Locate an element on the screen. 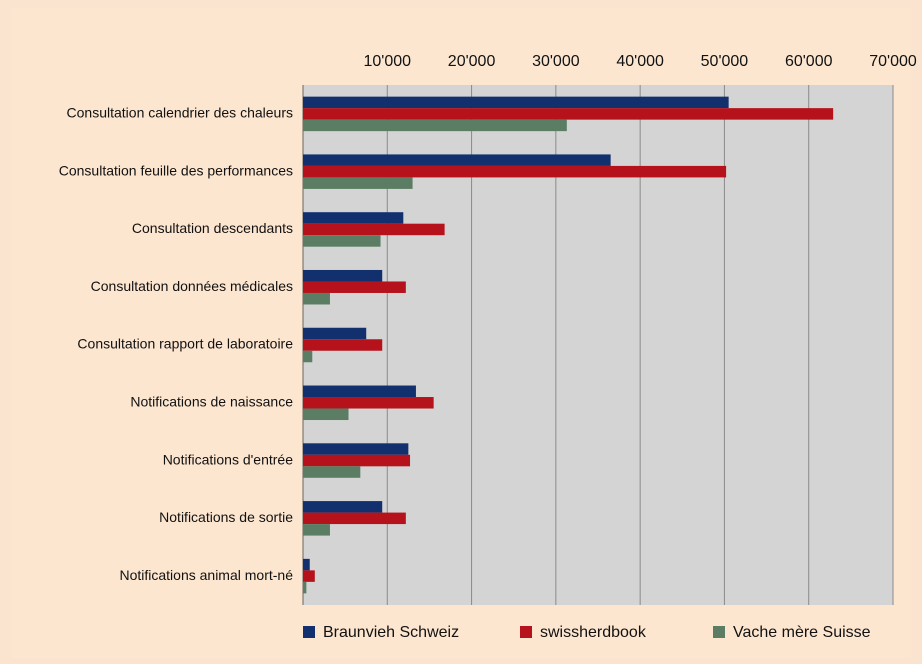 This screenshot has width=922, height=664. y-tick-label: Consultation calendrier des chaleurs is located at coordinates (180, 113).